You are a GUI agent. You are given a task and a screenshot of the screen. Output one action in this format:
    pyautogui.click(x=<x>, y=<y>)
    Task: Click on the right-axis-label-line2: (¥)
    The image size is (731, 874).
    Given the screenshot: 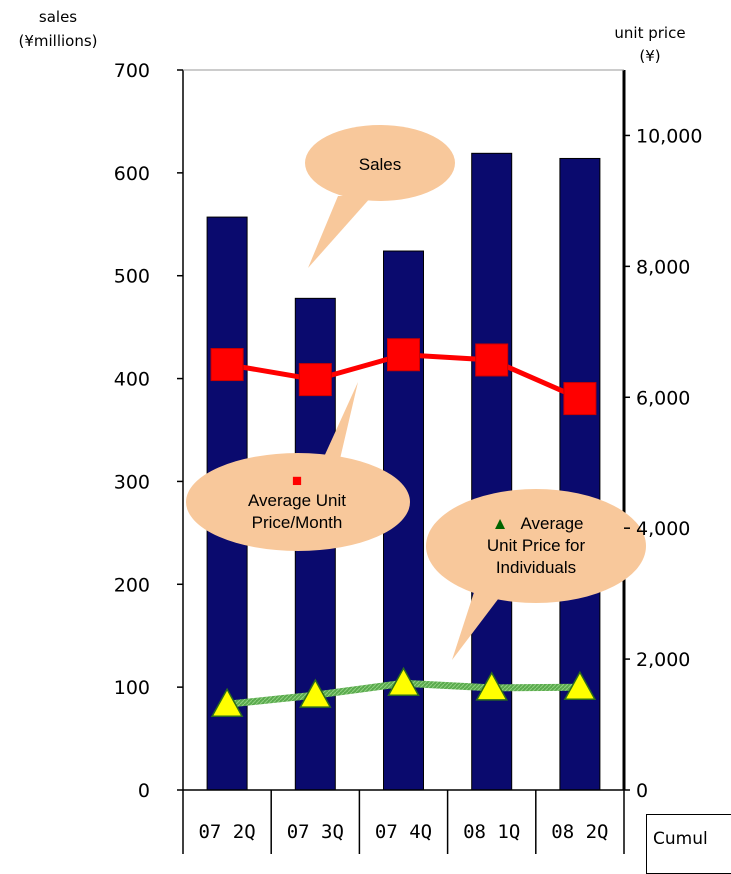 What is the action you would take?
    pyautogui.click(x=649, y=56)
    